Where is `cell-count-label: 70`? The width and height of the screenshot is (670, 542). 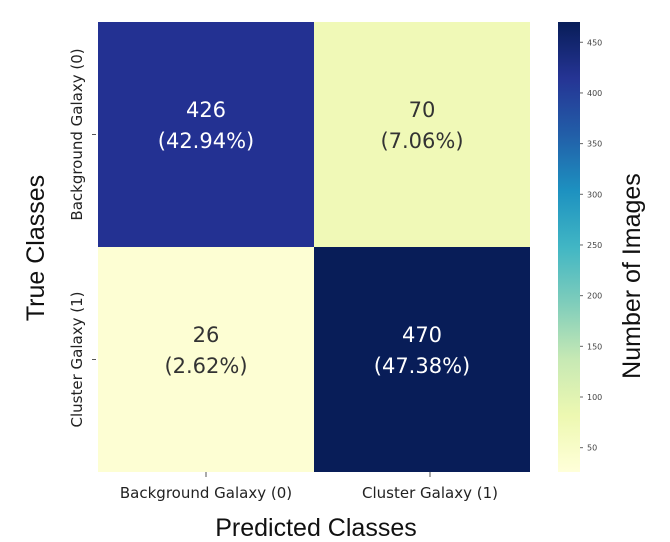
cell-count-label: 70 is located at coordinates (422, 110).